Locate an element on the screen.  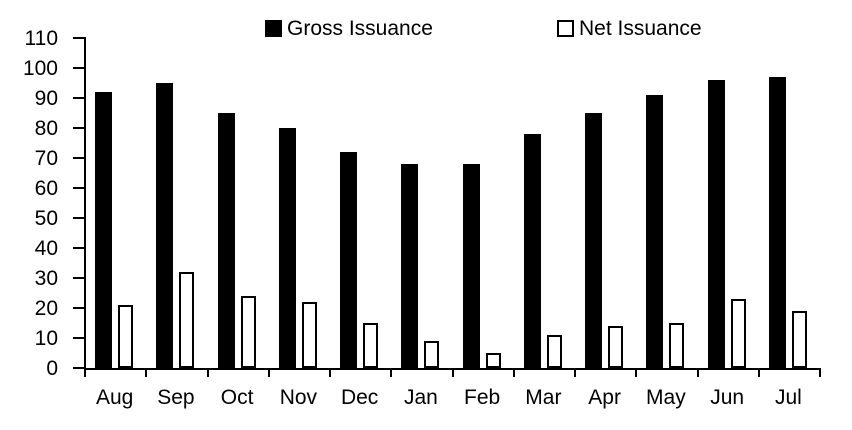
bar-gross-feb is located at coordinates (471, 266).